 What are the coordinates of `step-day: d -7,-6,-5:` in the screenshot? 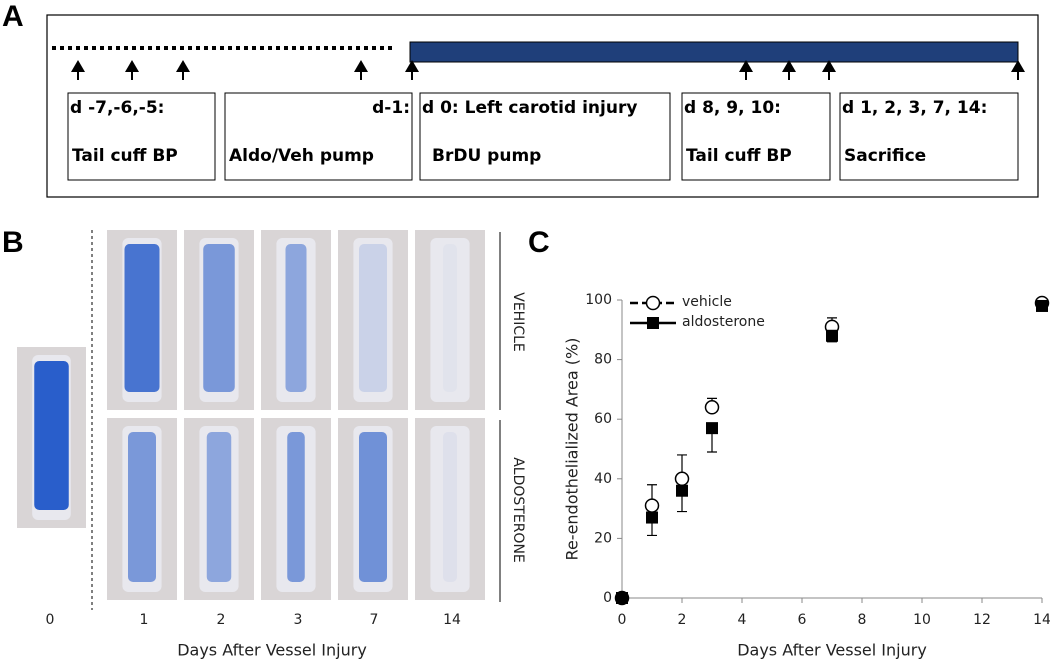 It's located at (117, 108).